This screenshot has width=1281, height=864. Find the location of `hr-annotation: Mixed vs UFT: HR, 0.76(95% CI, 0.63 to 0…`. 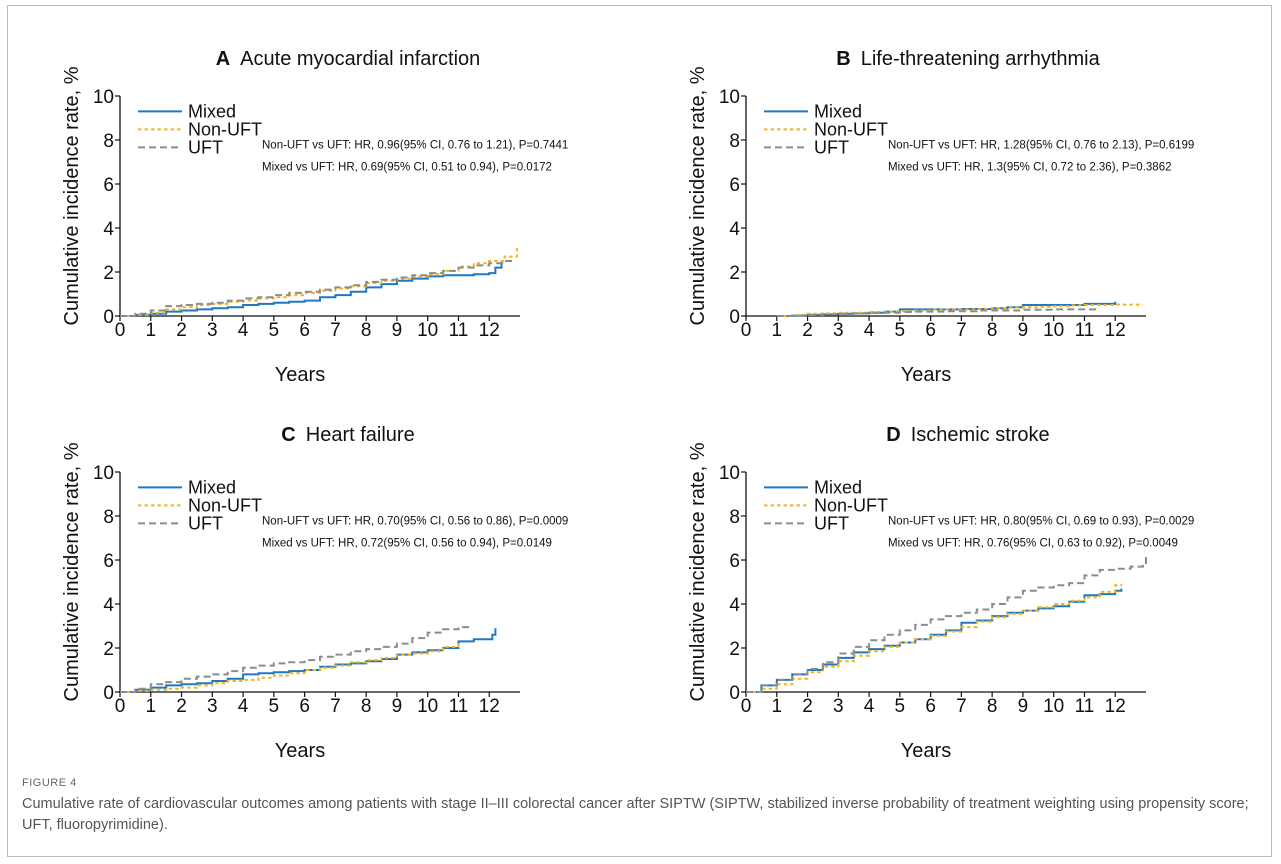

hr-annotation: Mixed vs UFT: HR, 0.76(95% CI, 0.63 to 0… is located at coordinates (1033, 543).